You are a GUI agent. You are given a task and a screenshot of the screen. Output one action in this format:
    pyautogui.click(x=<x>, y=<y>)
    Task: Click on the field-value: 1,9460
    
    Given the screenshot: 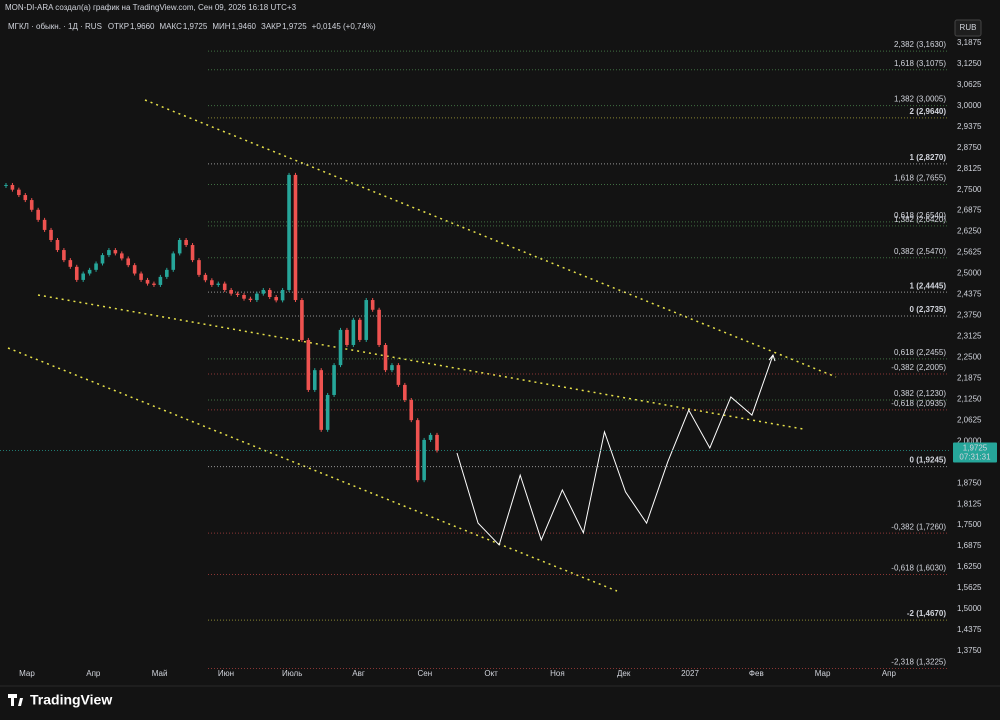 What is the action you would take?
    pyautogui.click(x=244, y=26)
    